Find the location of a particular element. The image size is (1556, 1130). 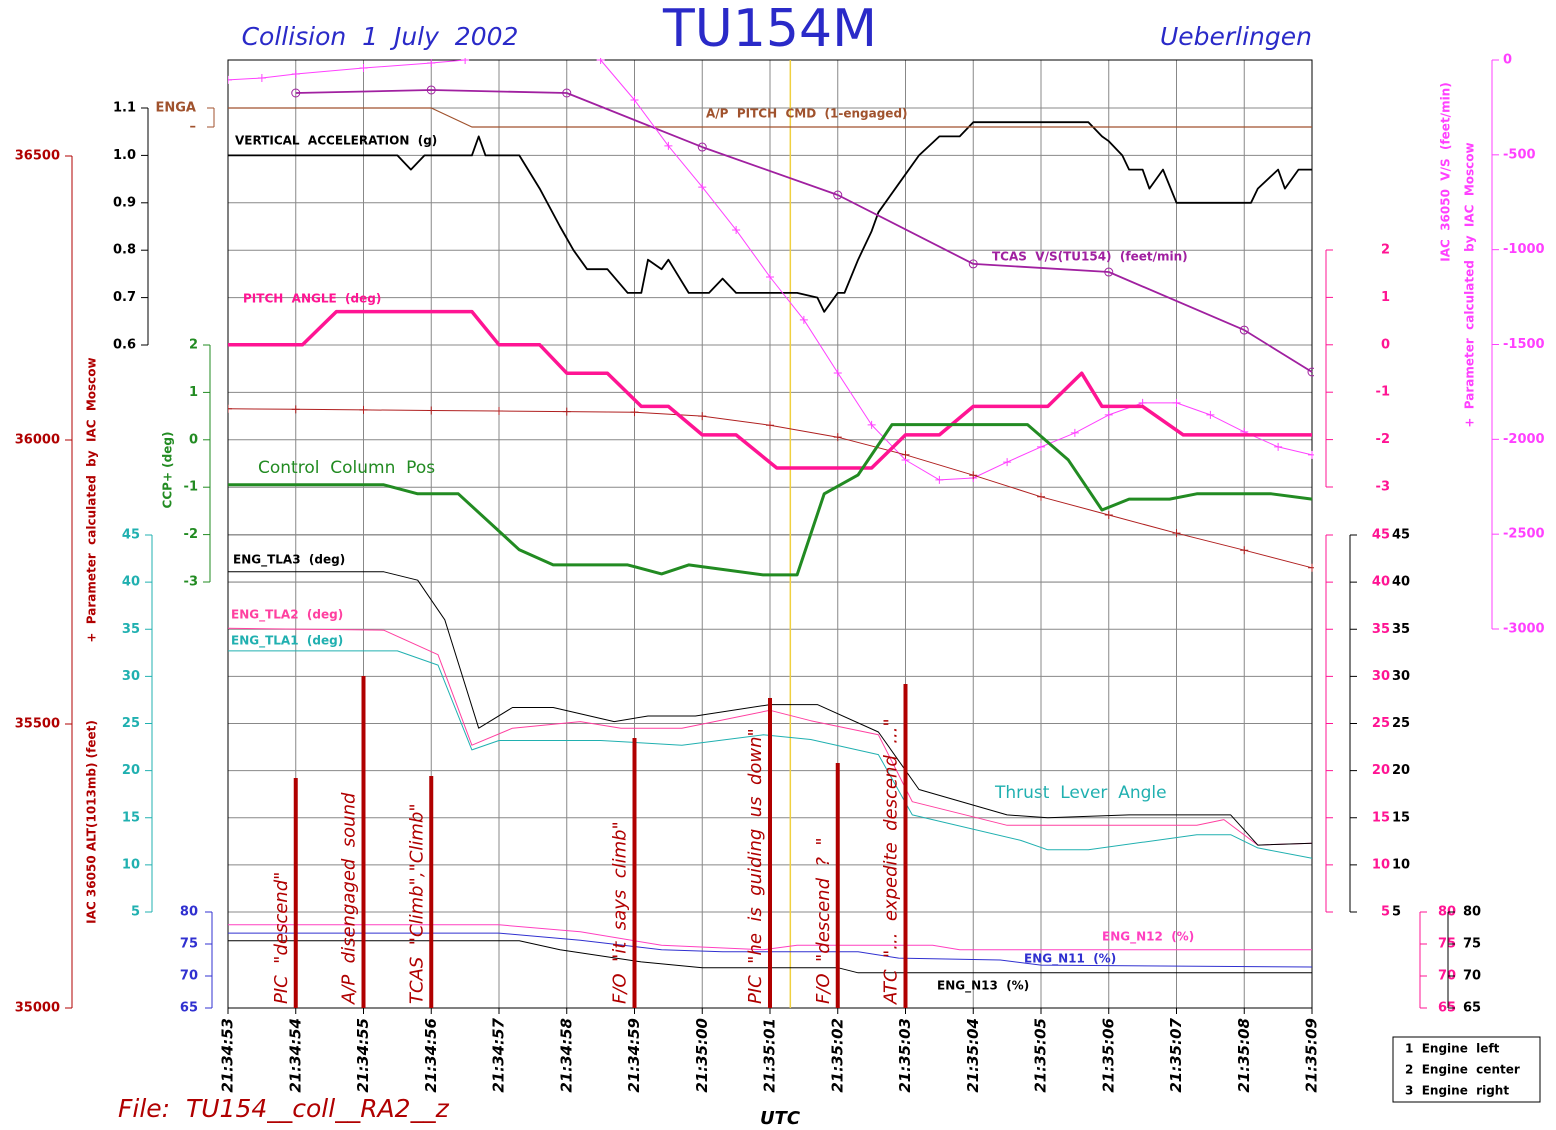

y-tick-label: -1500 is located at coordinates (1524, 344).